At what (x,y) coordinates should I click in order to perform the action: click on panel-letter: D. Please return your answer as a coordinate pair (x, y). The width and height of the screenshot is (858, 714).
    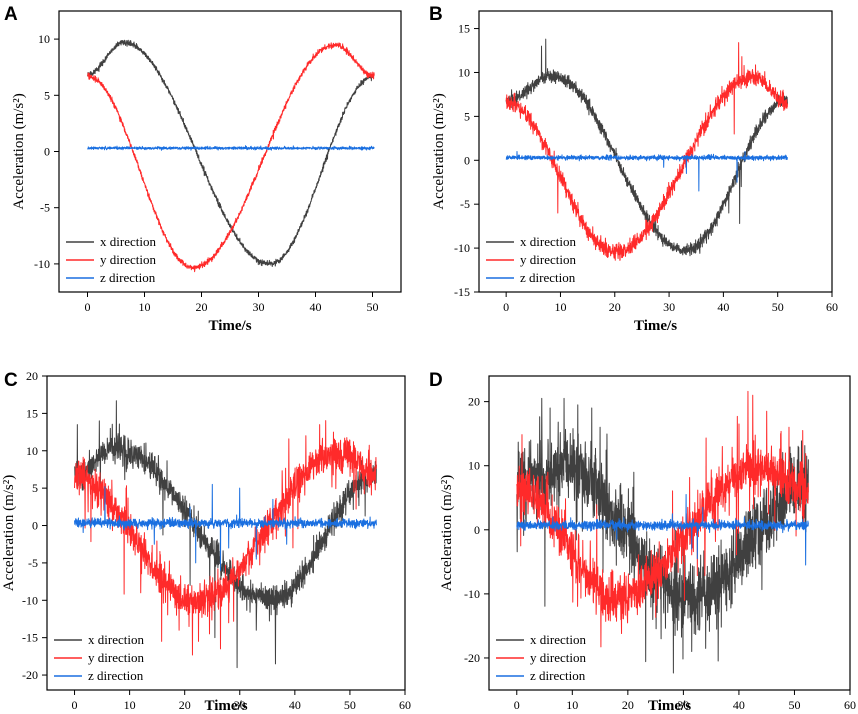
    Looking at the image, I should click on (436, 380).